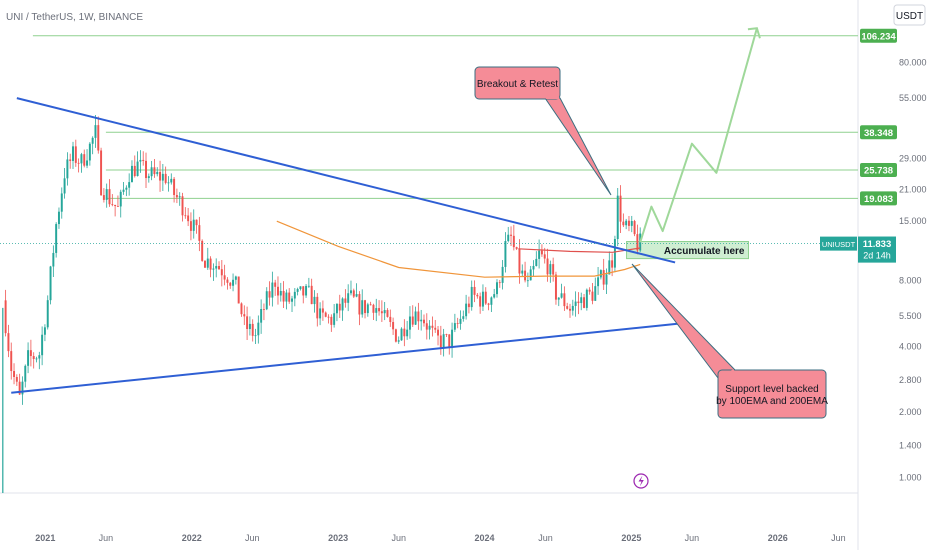 The width and height of the screenshot is (932, 555). I want to click on ascending-trendline, so click(346, 358).